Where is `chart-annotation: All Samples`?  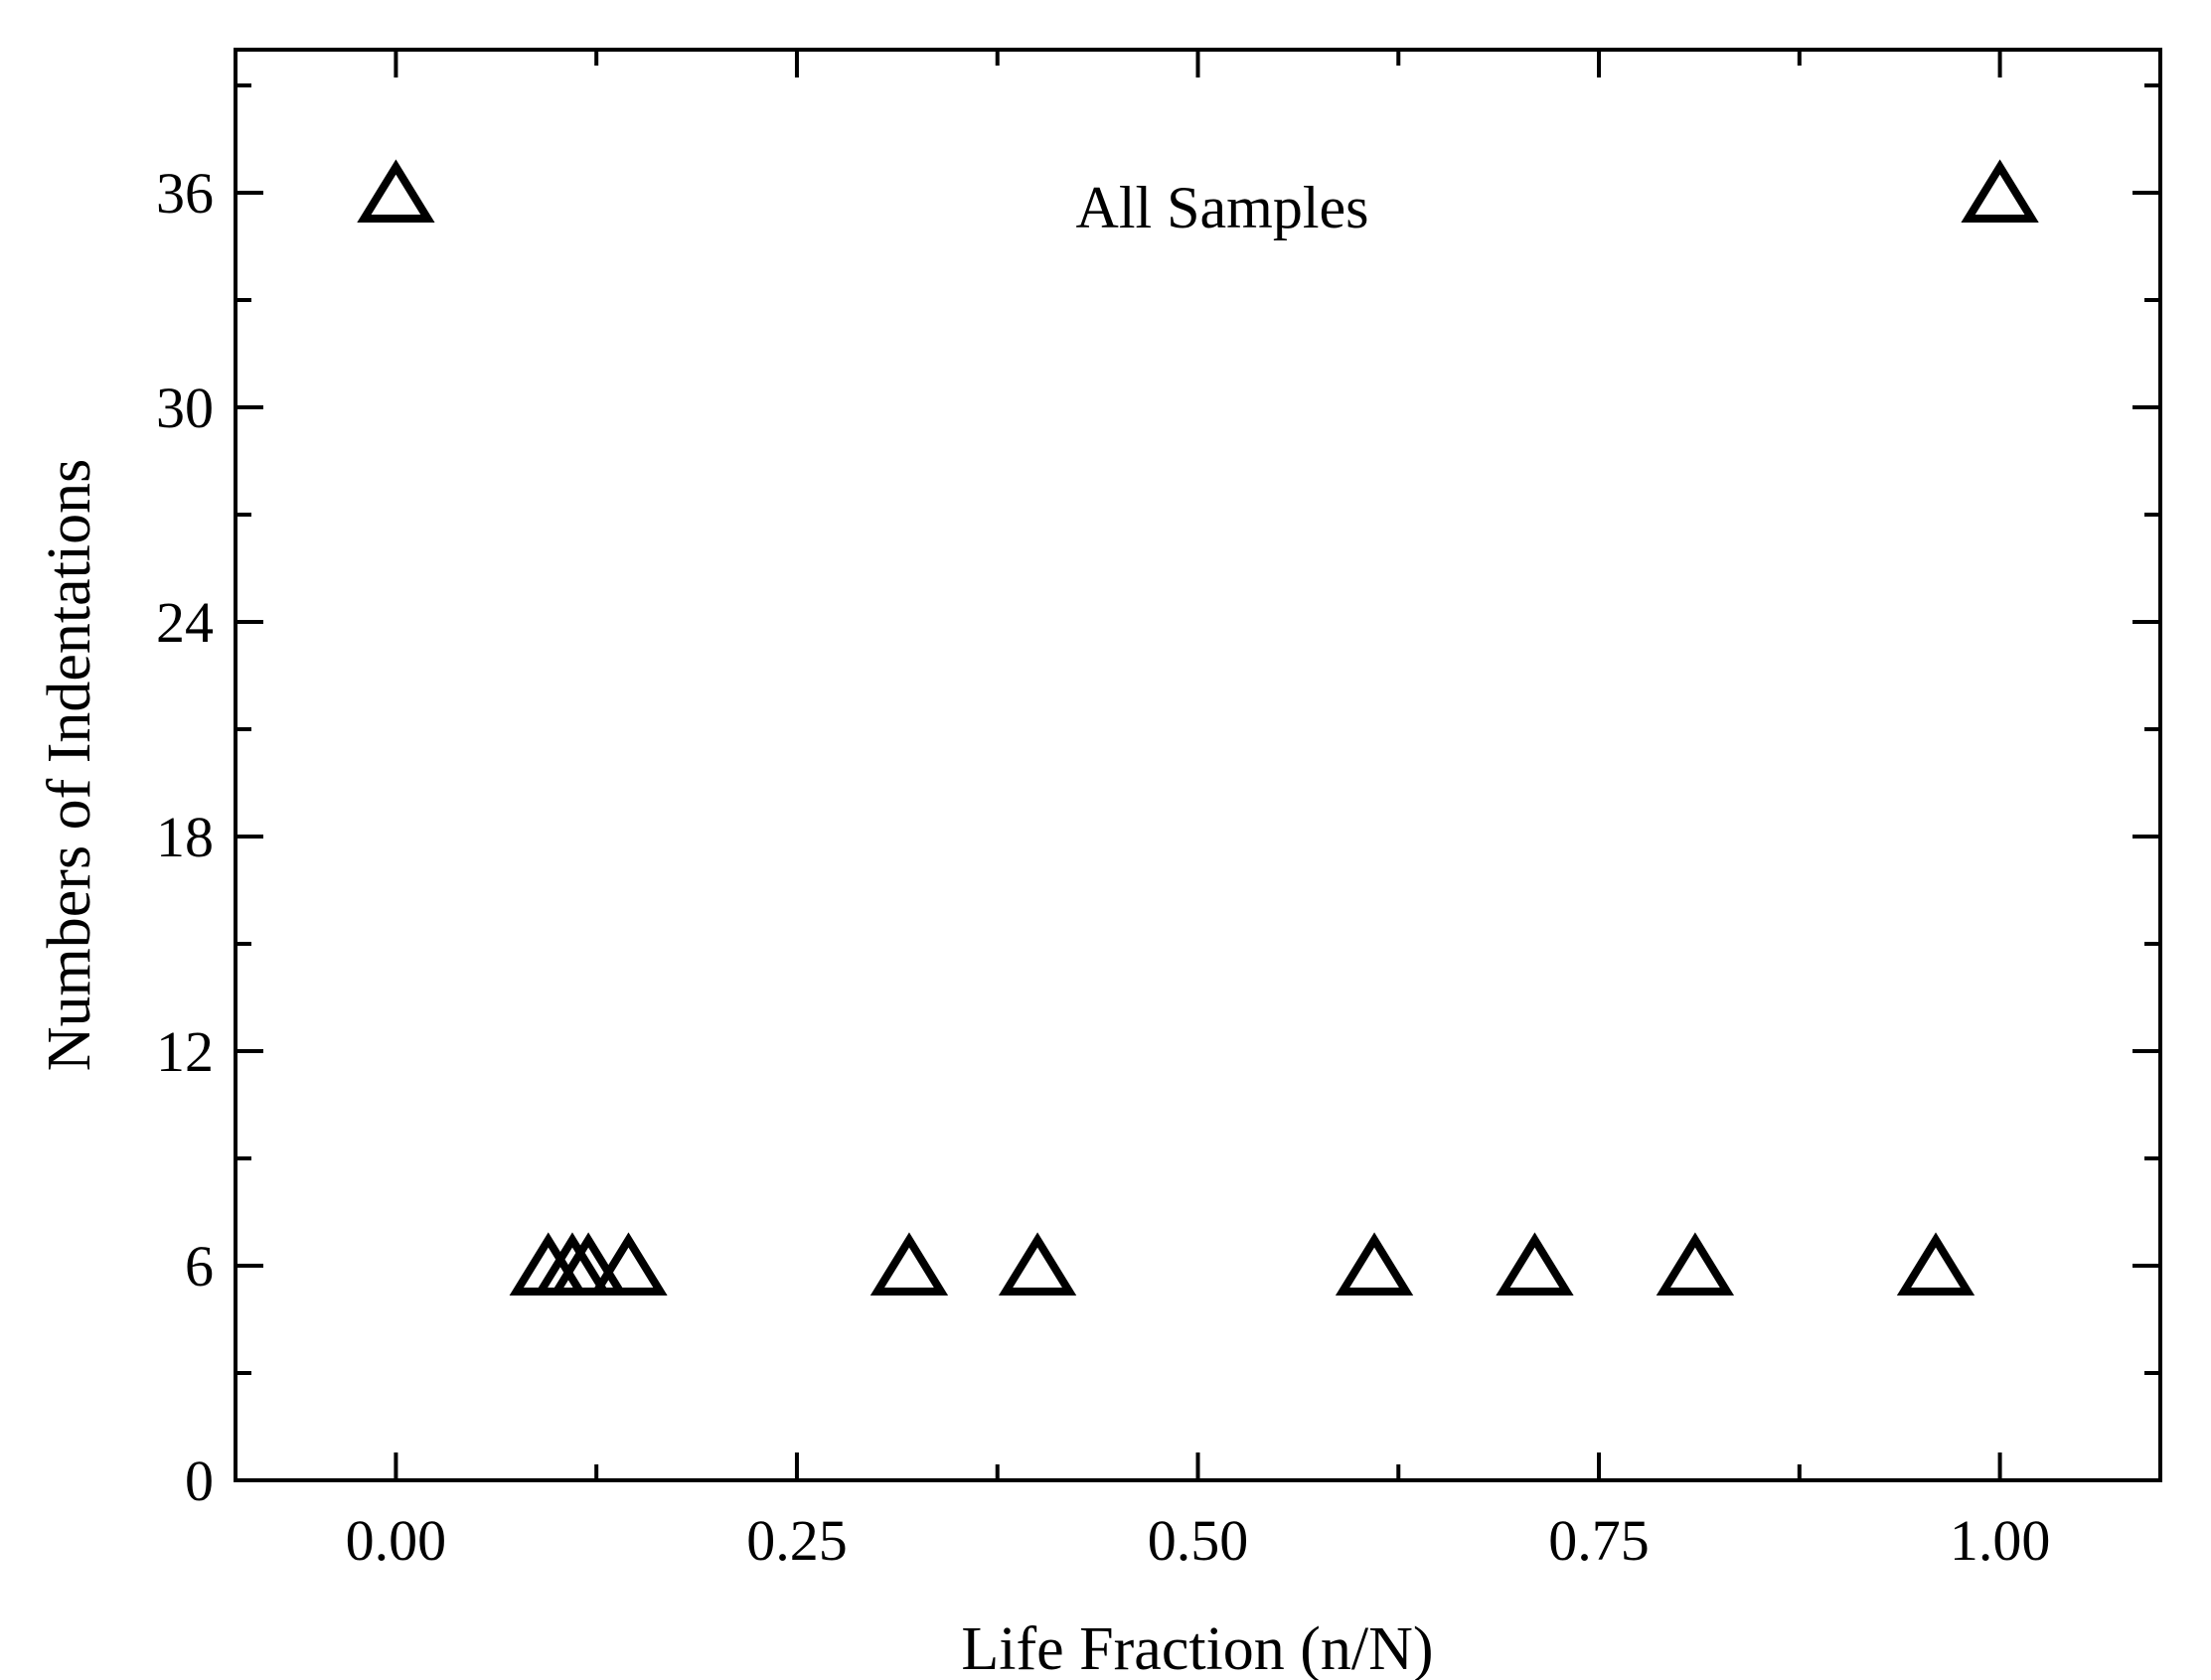
chart-annotation: All Samples is located at coordinates (1222, 207).